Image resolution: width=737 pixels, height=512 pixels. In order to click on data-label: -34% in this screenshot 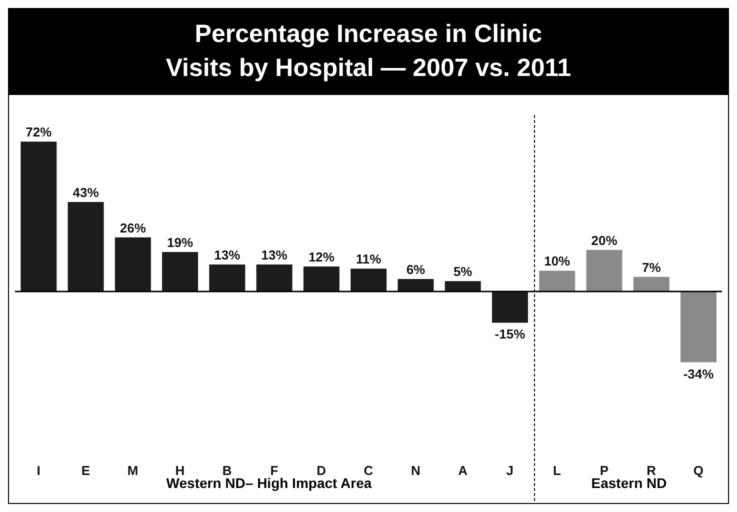, I will do `click(698, 374)`.